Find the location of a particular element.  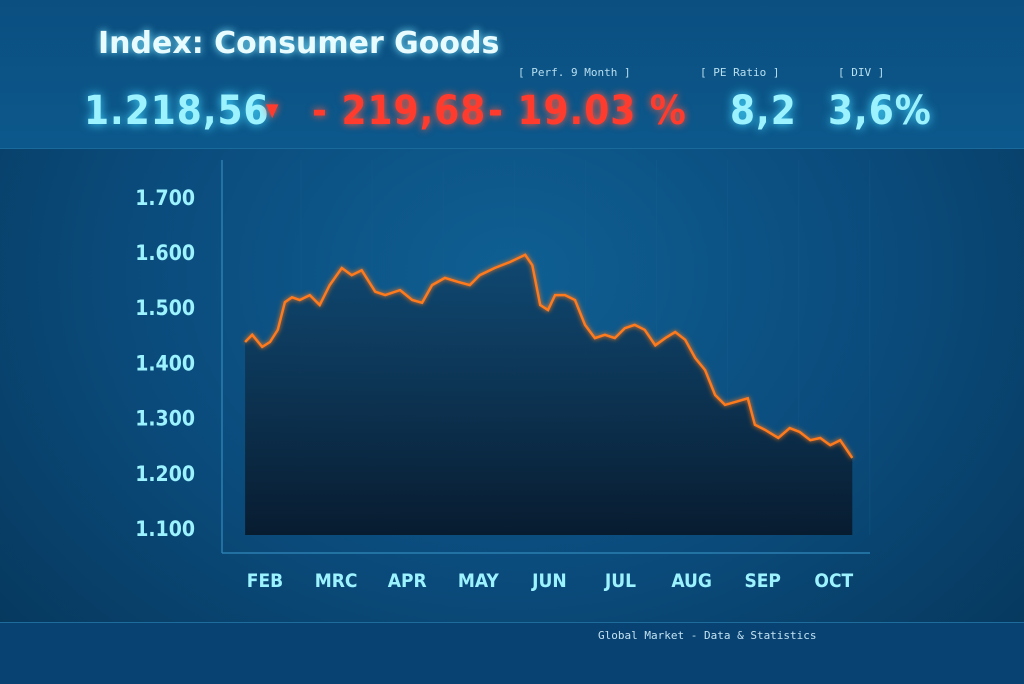

perf-label: [ Perf. 9 Month ] is located at coordinates (574, 72).